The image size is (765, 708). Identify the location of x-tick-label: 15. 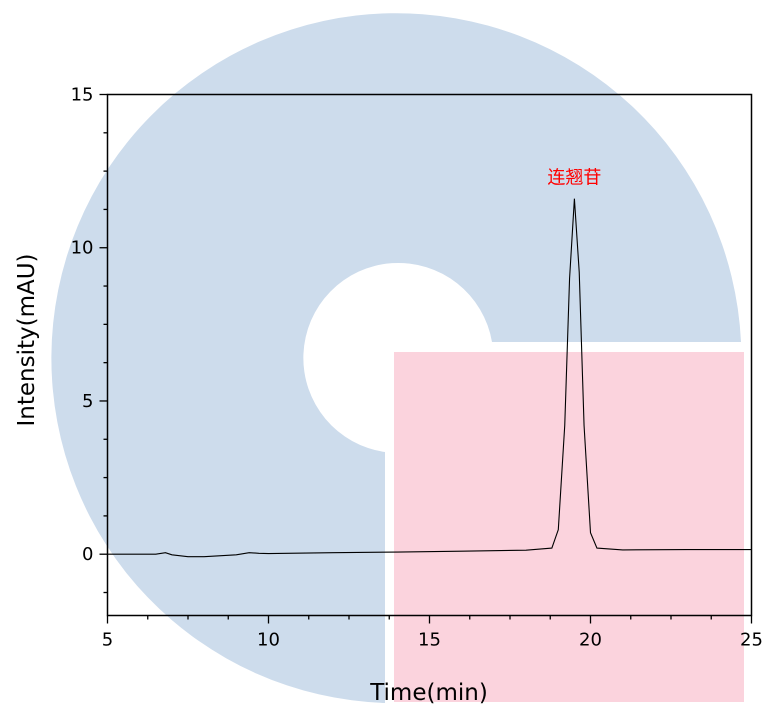
(429, 640).